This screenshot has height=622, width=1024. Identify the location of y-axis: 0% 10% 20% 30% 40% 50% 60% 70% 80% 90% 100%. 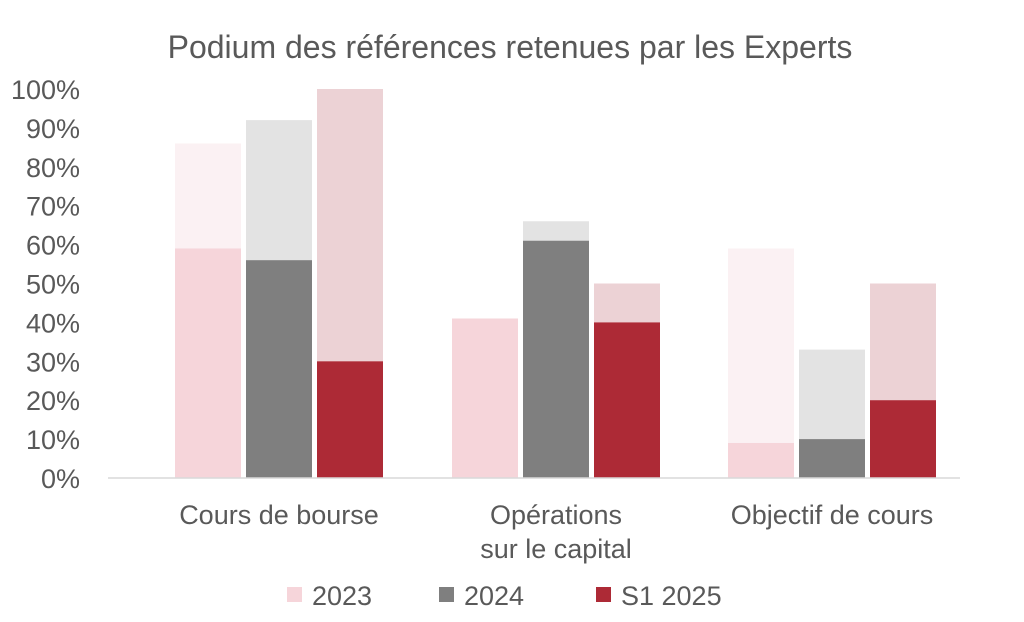
(45, 284).